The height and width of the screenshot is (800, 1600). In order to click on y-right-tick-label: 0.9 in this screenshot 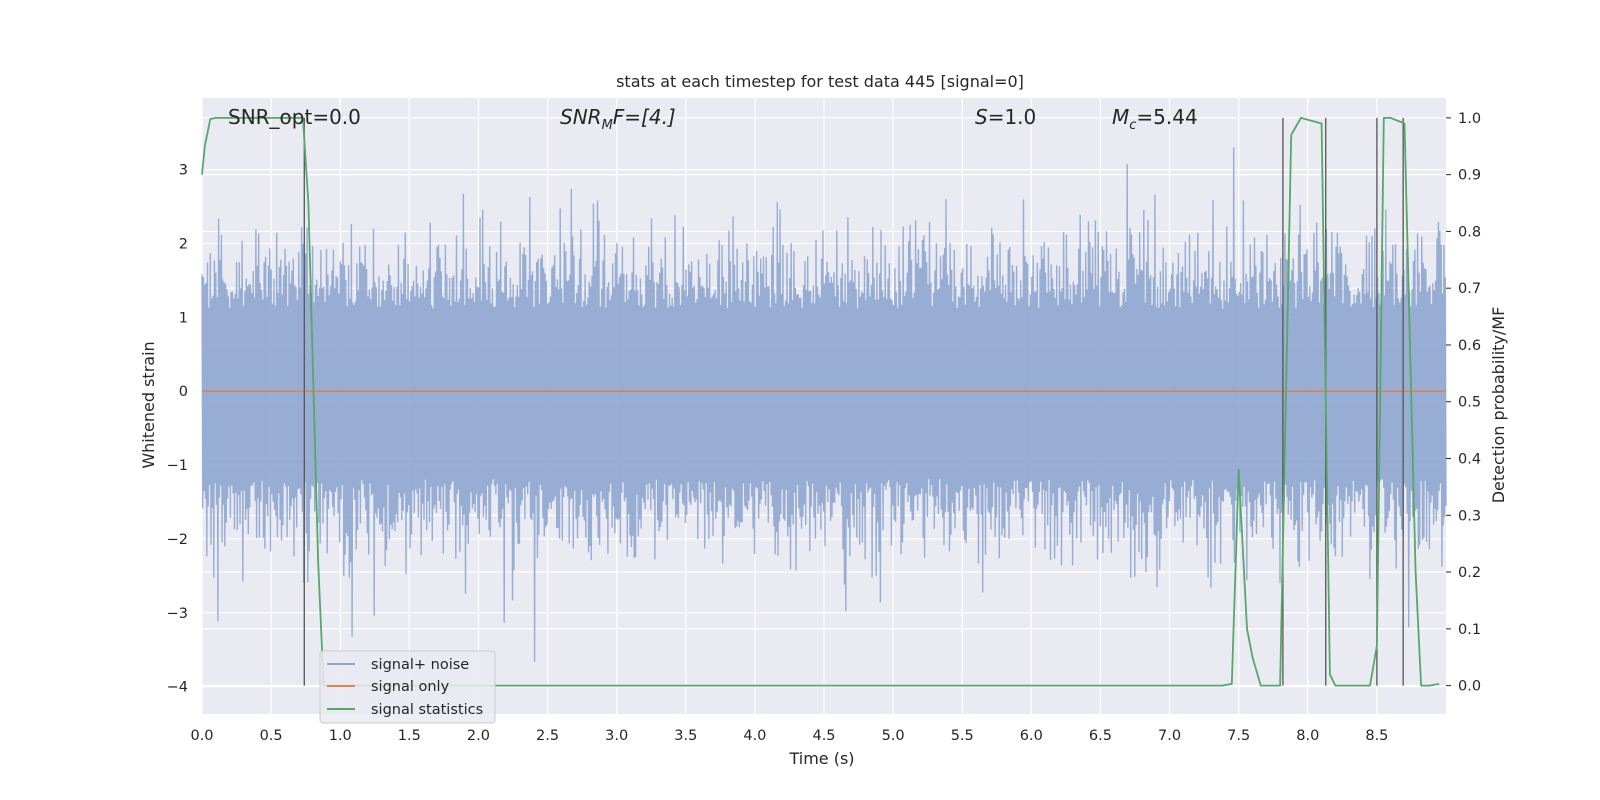, I will do `click(1469, 176)`.